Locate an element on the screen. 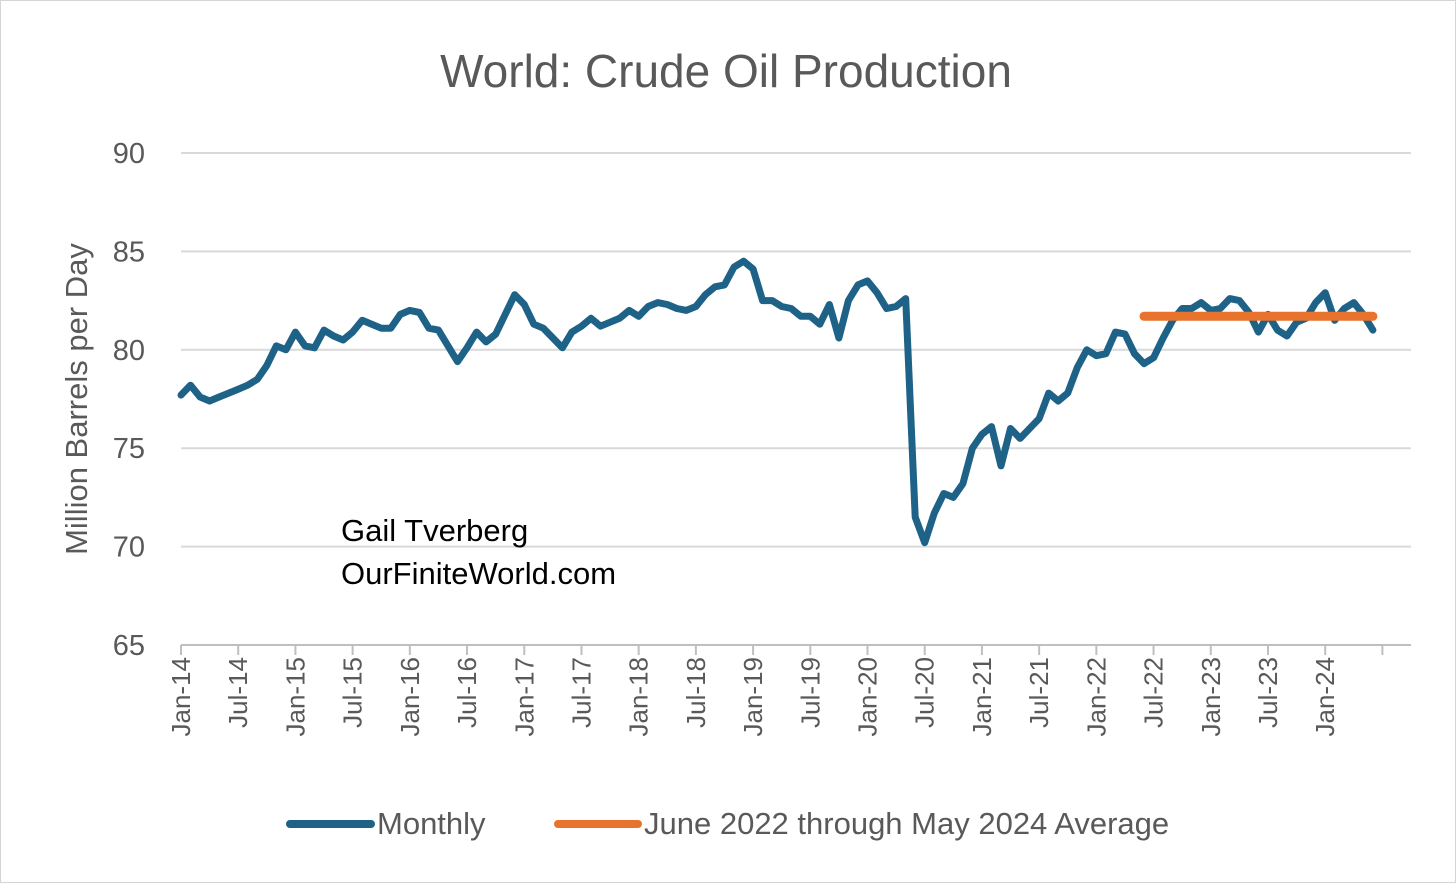 This screenshot has width=1456, height=884. x-tick-label: Jul-22 is located at coordinates (1154, 692).